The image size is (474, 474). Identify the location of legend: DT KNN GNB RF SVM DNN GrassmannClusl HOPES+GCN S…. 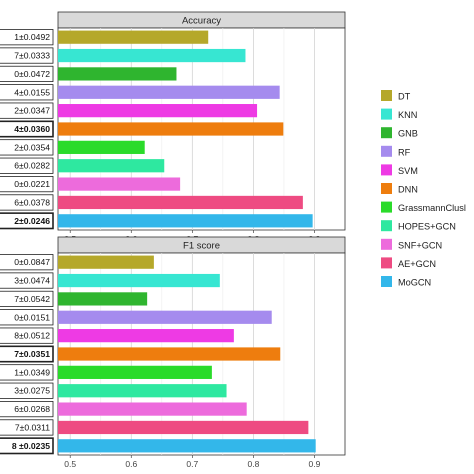
(423, 189).